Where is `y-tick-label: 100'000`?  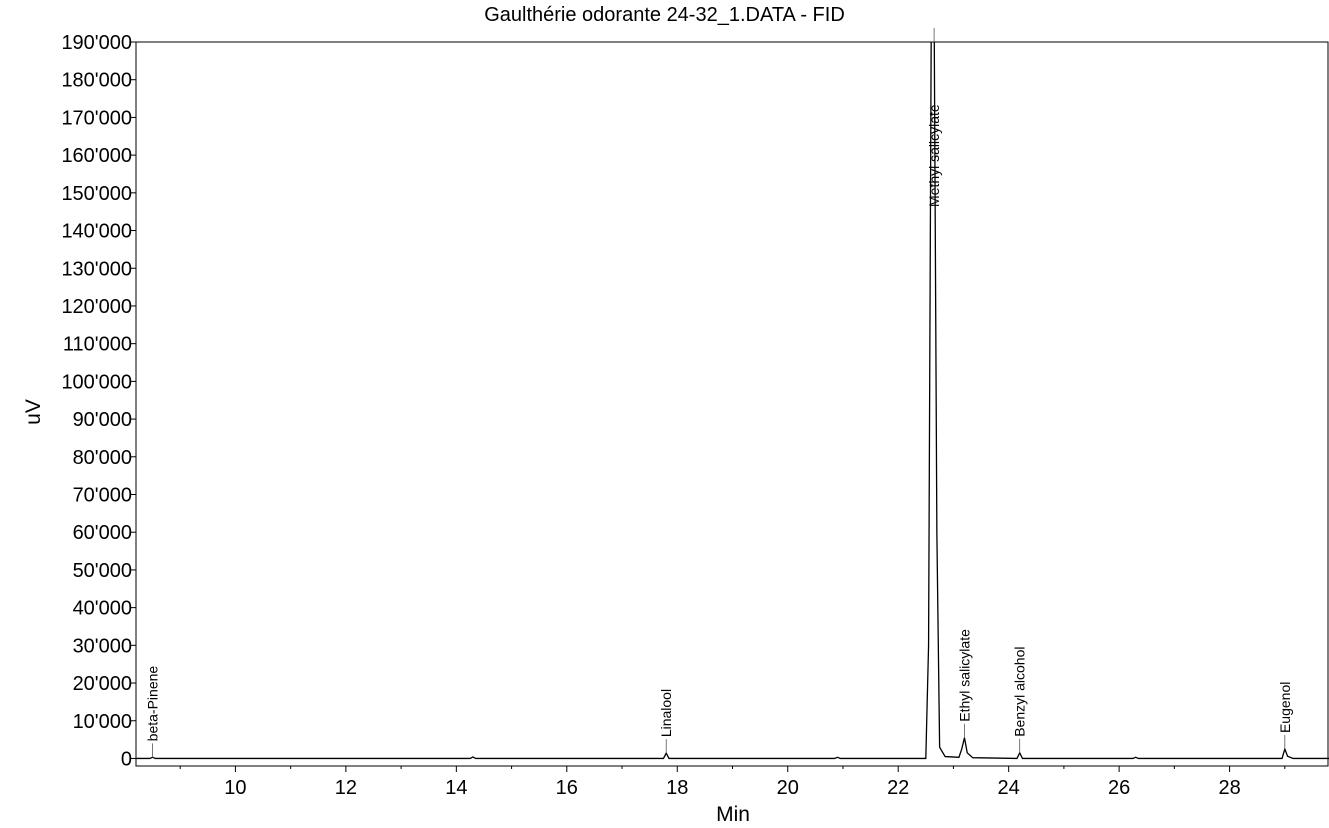 y-tick-label: 100'000 is located at coordinates (96, 382).